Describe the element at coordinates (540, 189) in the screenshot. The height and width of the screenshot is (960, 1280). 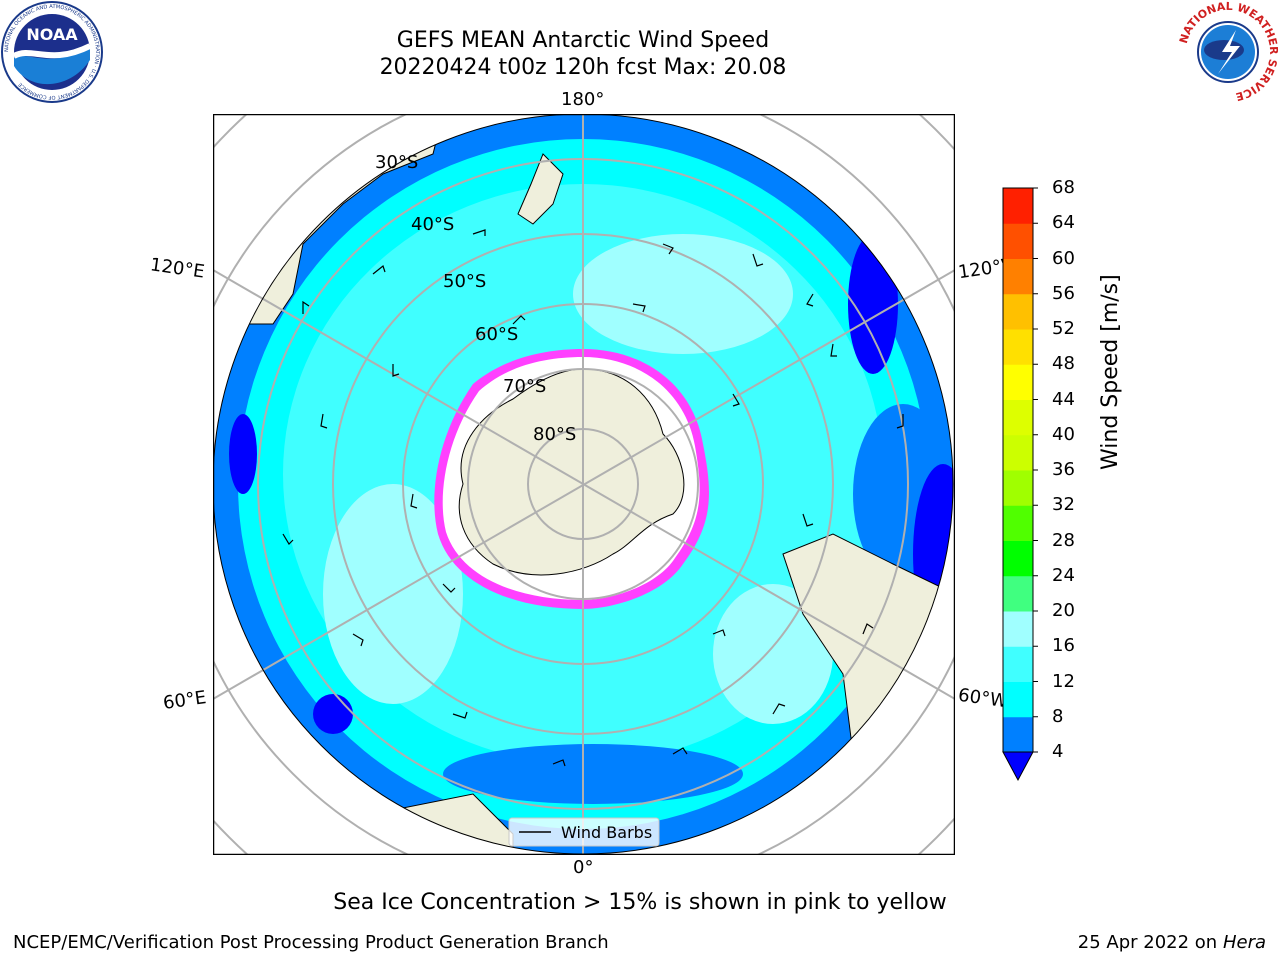
I see `land-new-zealand` at that location.